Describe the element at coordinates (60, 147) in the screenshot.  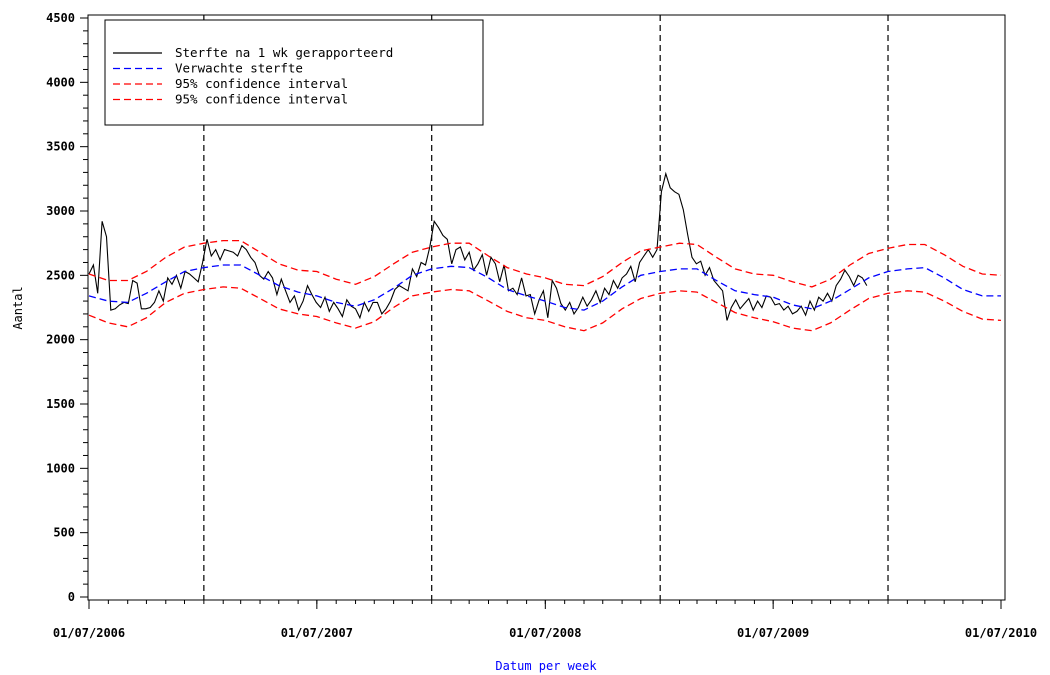
I see `y-tick-label: 3500` at that location.